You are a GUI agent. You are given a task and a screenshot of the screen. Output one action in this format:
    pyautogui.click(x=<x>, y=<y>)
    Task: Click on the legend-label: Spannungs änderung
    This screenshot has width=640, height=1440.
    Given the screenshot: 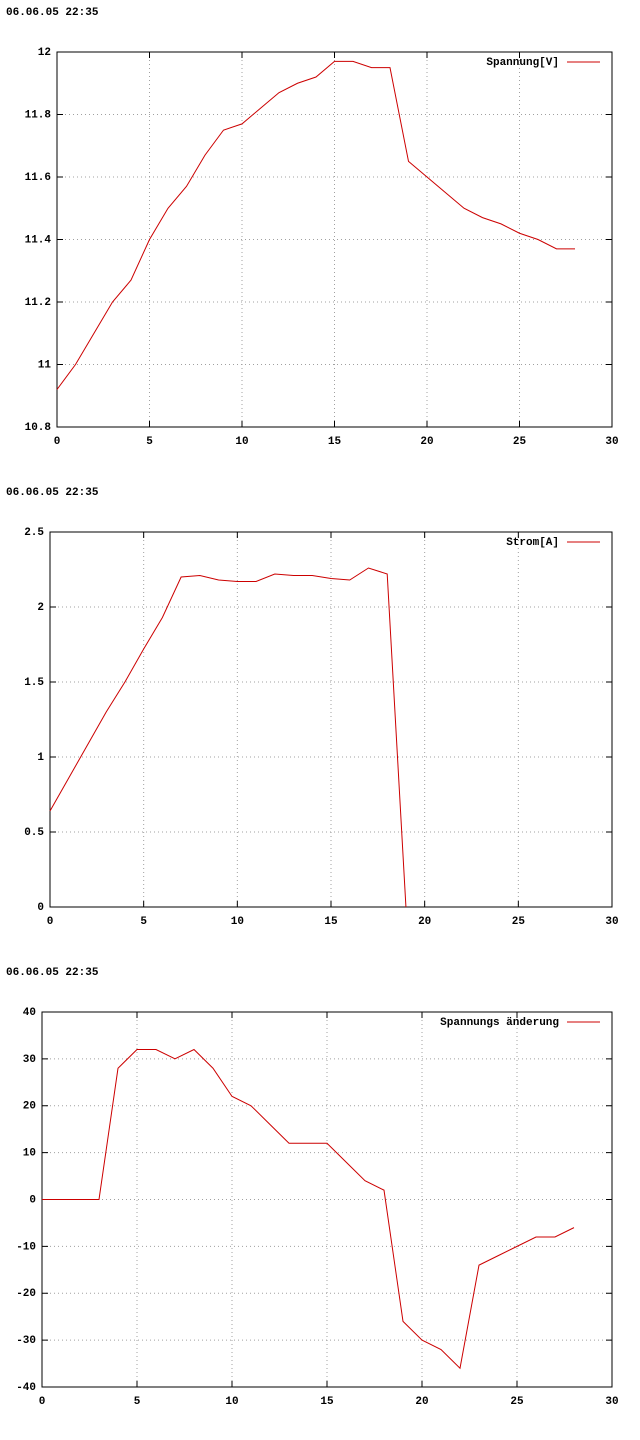 What is the action you would take?
    pyautogui.click(x=499, y=1023)
    